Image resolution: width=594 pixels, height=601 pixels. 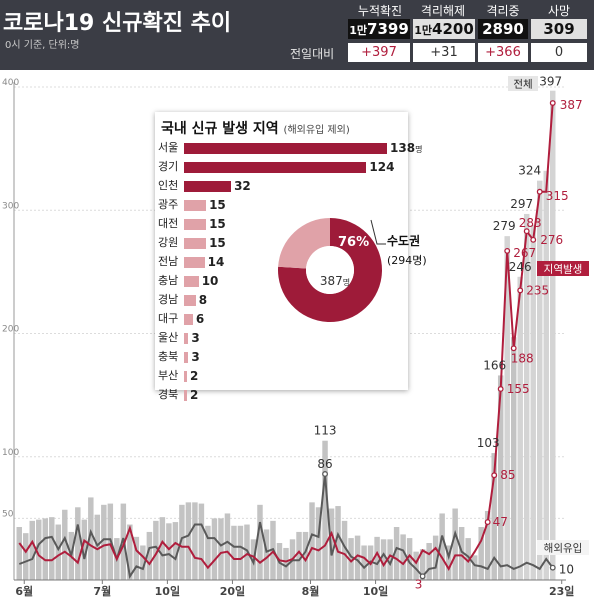 What do you see at coordinates (281, 205) in the screenshot?
I see `region-row: 광주 15` at bounding box center [281, 205].